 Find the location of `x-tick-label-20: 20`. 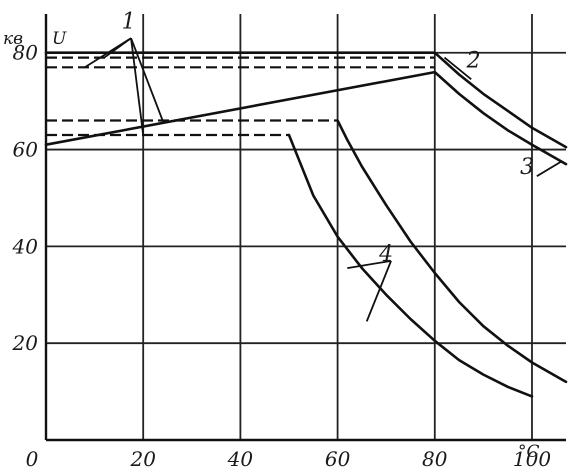

x-tick-label-20: 20 is located at coordinates (142, 459).